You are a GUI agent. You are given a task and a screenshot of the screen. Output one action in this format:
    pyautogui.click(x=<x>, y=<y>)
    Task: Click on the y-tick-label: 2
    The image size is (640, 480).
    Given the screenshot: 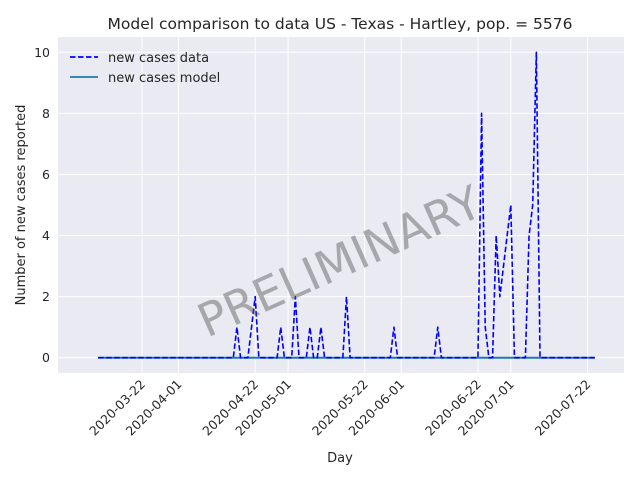 What is the action you would take?
    pyautogui.click(x=46, y=296)
    